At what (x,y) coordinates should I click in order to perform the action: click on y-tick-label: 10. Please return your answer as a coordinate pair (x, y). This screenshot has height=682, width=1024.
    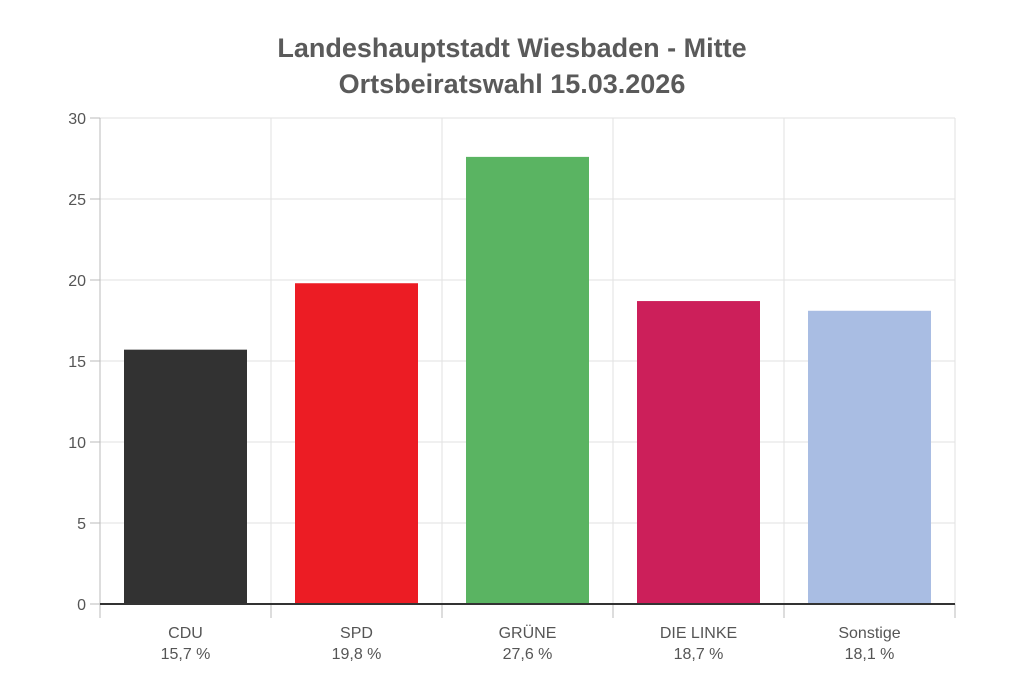
    Looking at the image, I should click on (77, 443).